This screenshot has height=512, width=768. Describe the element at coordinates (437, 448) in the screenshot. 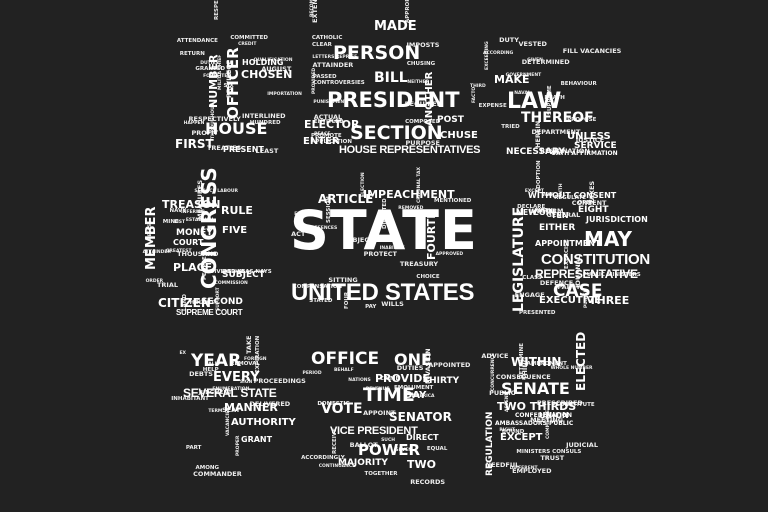

I see `filler-word: EQUAL` at that location.